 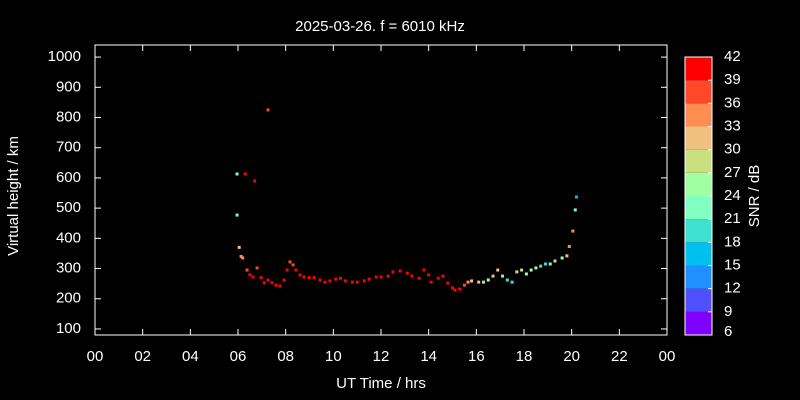 What do you see at coordinates (732, 102) in the screenshot?
I see `colorbar-tick-label: 36` at bounding box center [732, 102].